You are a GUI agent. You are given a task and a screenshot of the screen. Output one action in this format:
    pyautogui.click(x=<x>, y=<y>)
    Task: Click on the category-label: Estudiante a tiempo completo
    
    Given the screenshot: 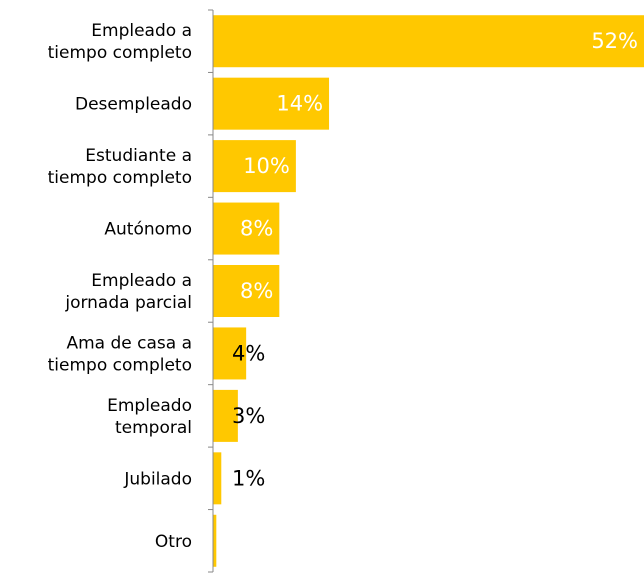 What is the action you would take?
    pyautogui.click(x=120, y=167)
    